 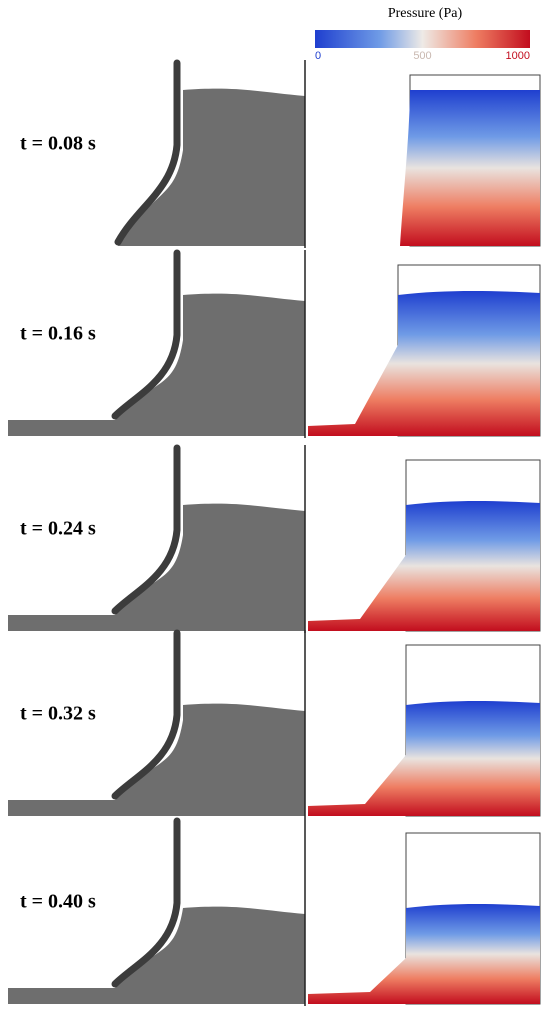 What do you see at coordinates (425, 13) in the screenshot?
I see `colorbar-title: Pressure (Pa)` at bounding box center [425, 13].